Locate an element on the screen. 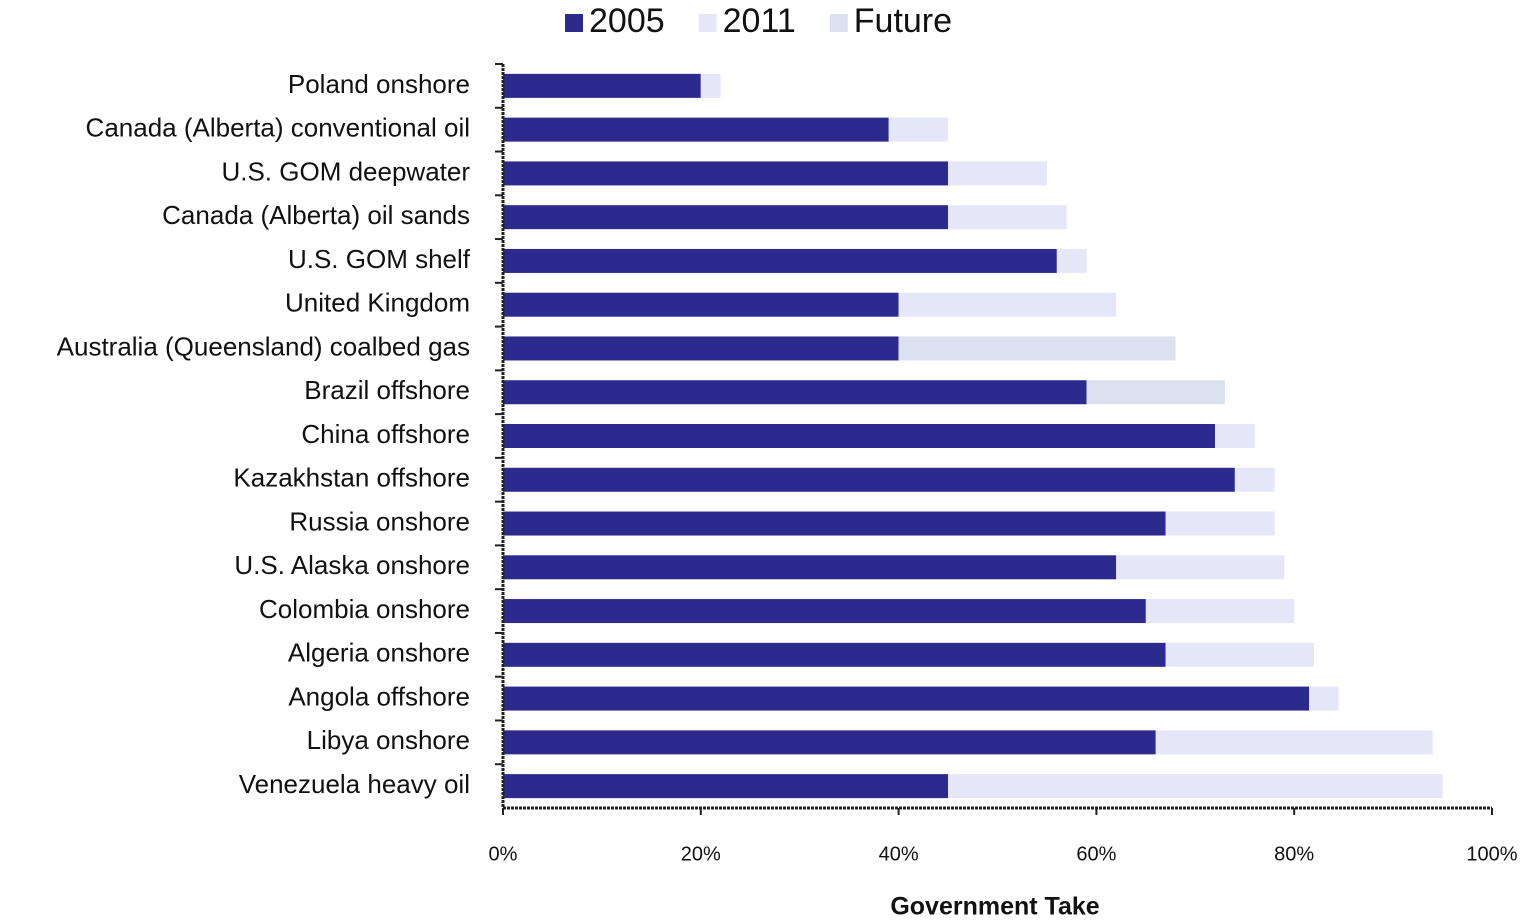 The image size is (1528, 922). y-tick-label: Russia onshore is located at coordinates (379, 521).